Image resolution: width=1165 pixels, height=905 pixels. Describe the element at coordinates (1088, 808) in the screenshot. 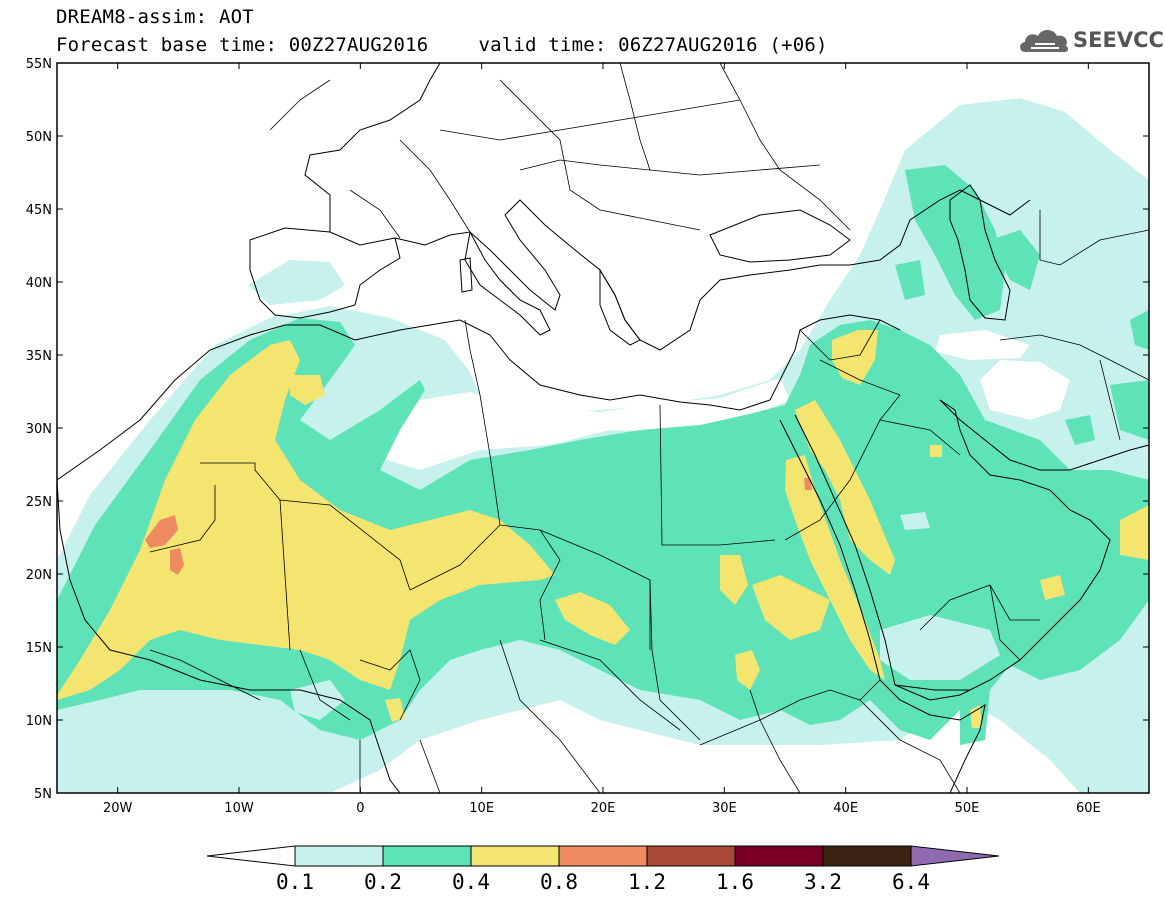

I see `lon-tick-label: 60E` at that location.